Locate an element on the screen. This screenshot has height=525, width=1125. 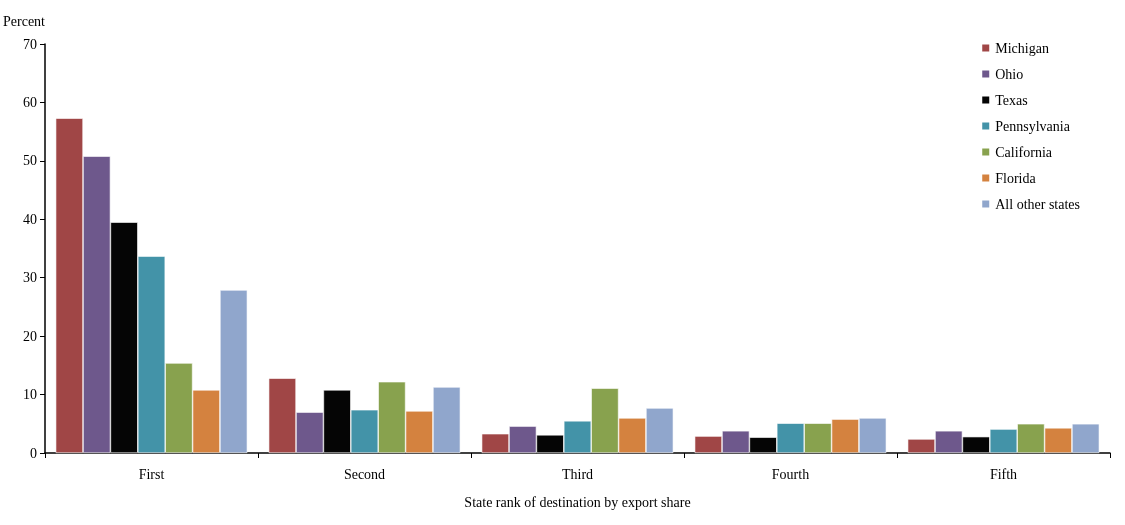
legend-label: Texas is located at coordinates (1011, 100).